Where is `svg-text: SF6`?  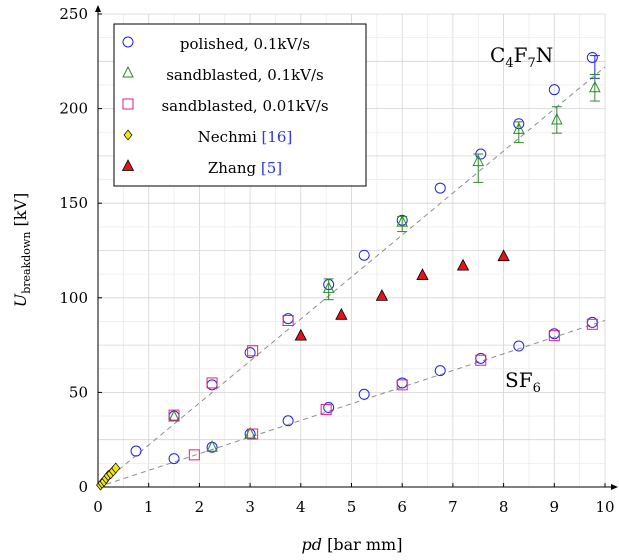
svg-text: SF6 is located at coordinates (523, 382).